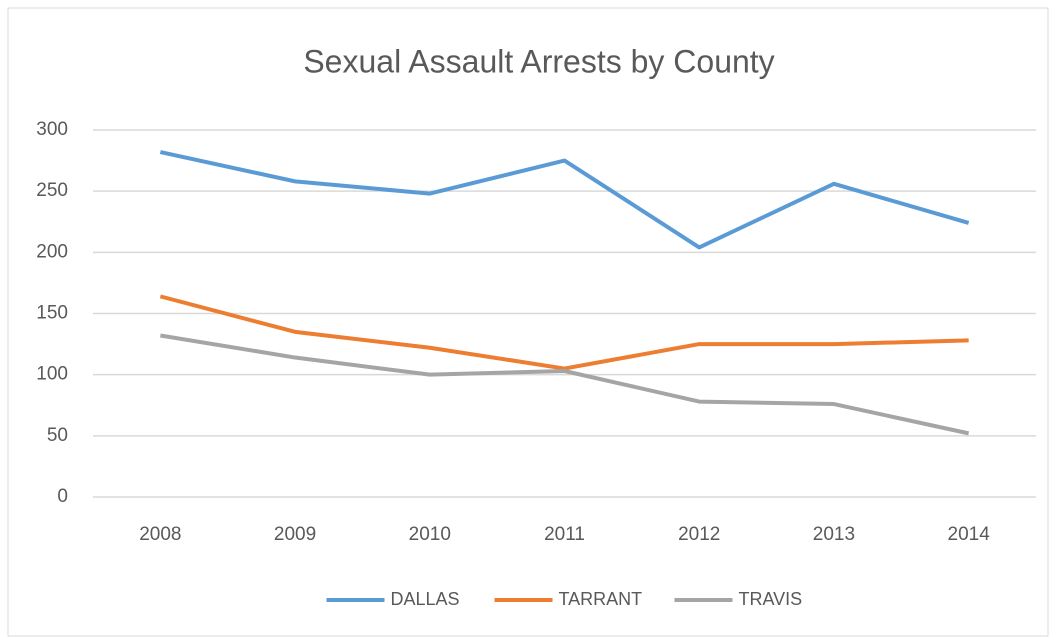 The width and height of the screenshot is (1051, 639). What do you see at coordinates (699, 534) in the screenshot?
I see `x-tick-label: 2012` at bounding box center [699, 534].